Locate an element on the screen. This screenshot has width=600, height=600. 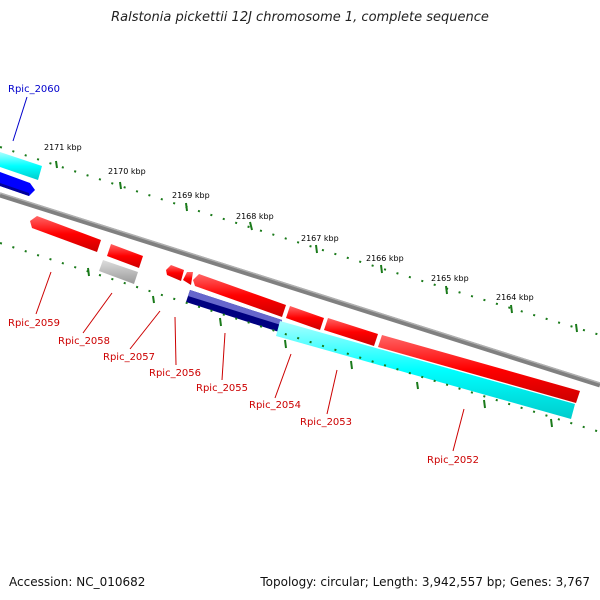
gene-label-rpic-2052: Rpic_2052 is located at coordinates (453, 460).